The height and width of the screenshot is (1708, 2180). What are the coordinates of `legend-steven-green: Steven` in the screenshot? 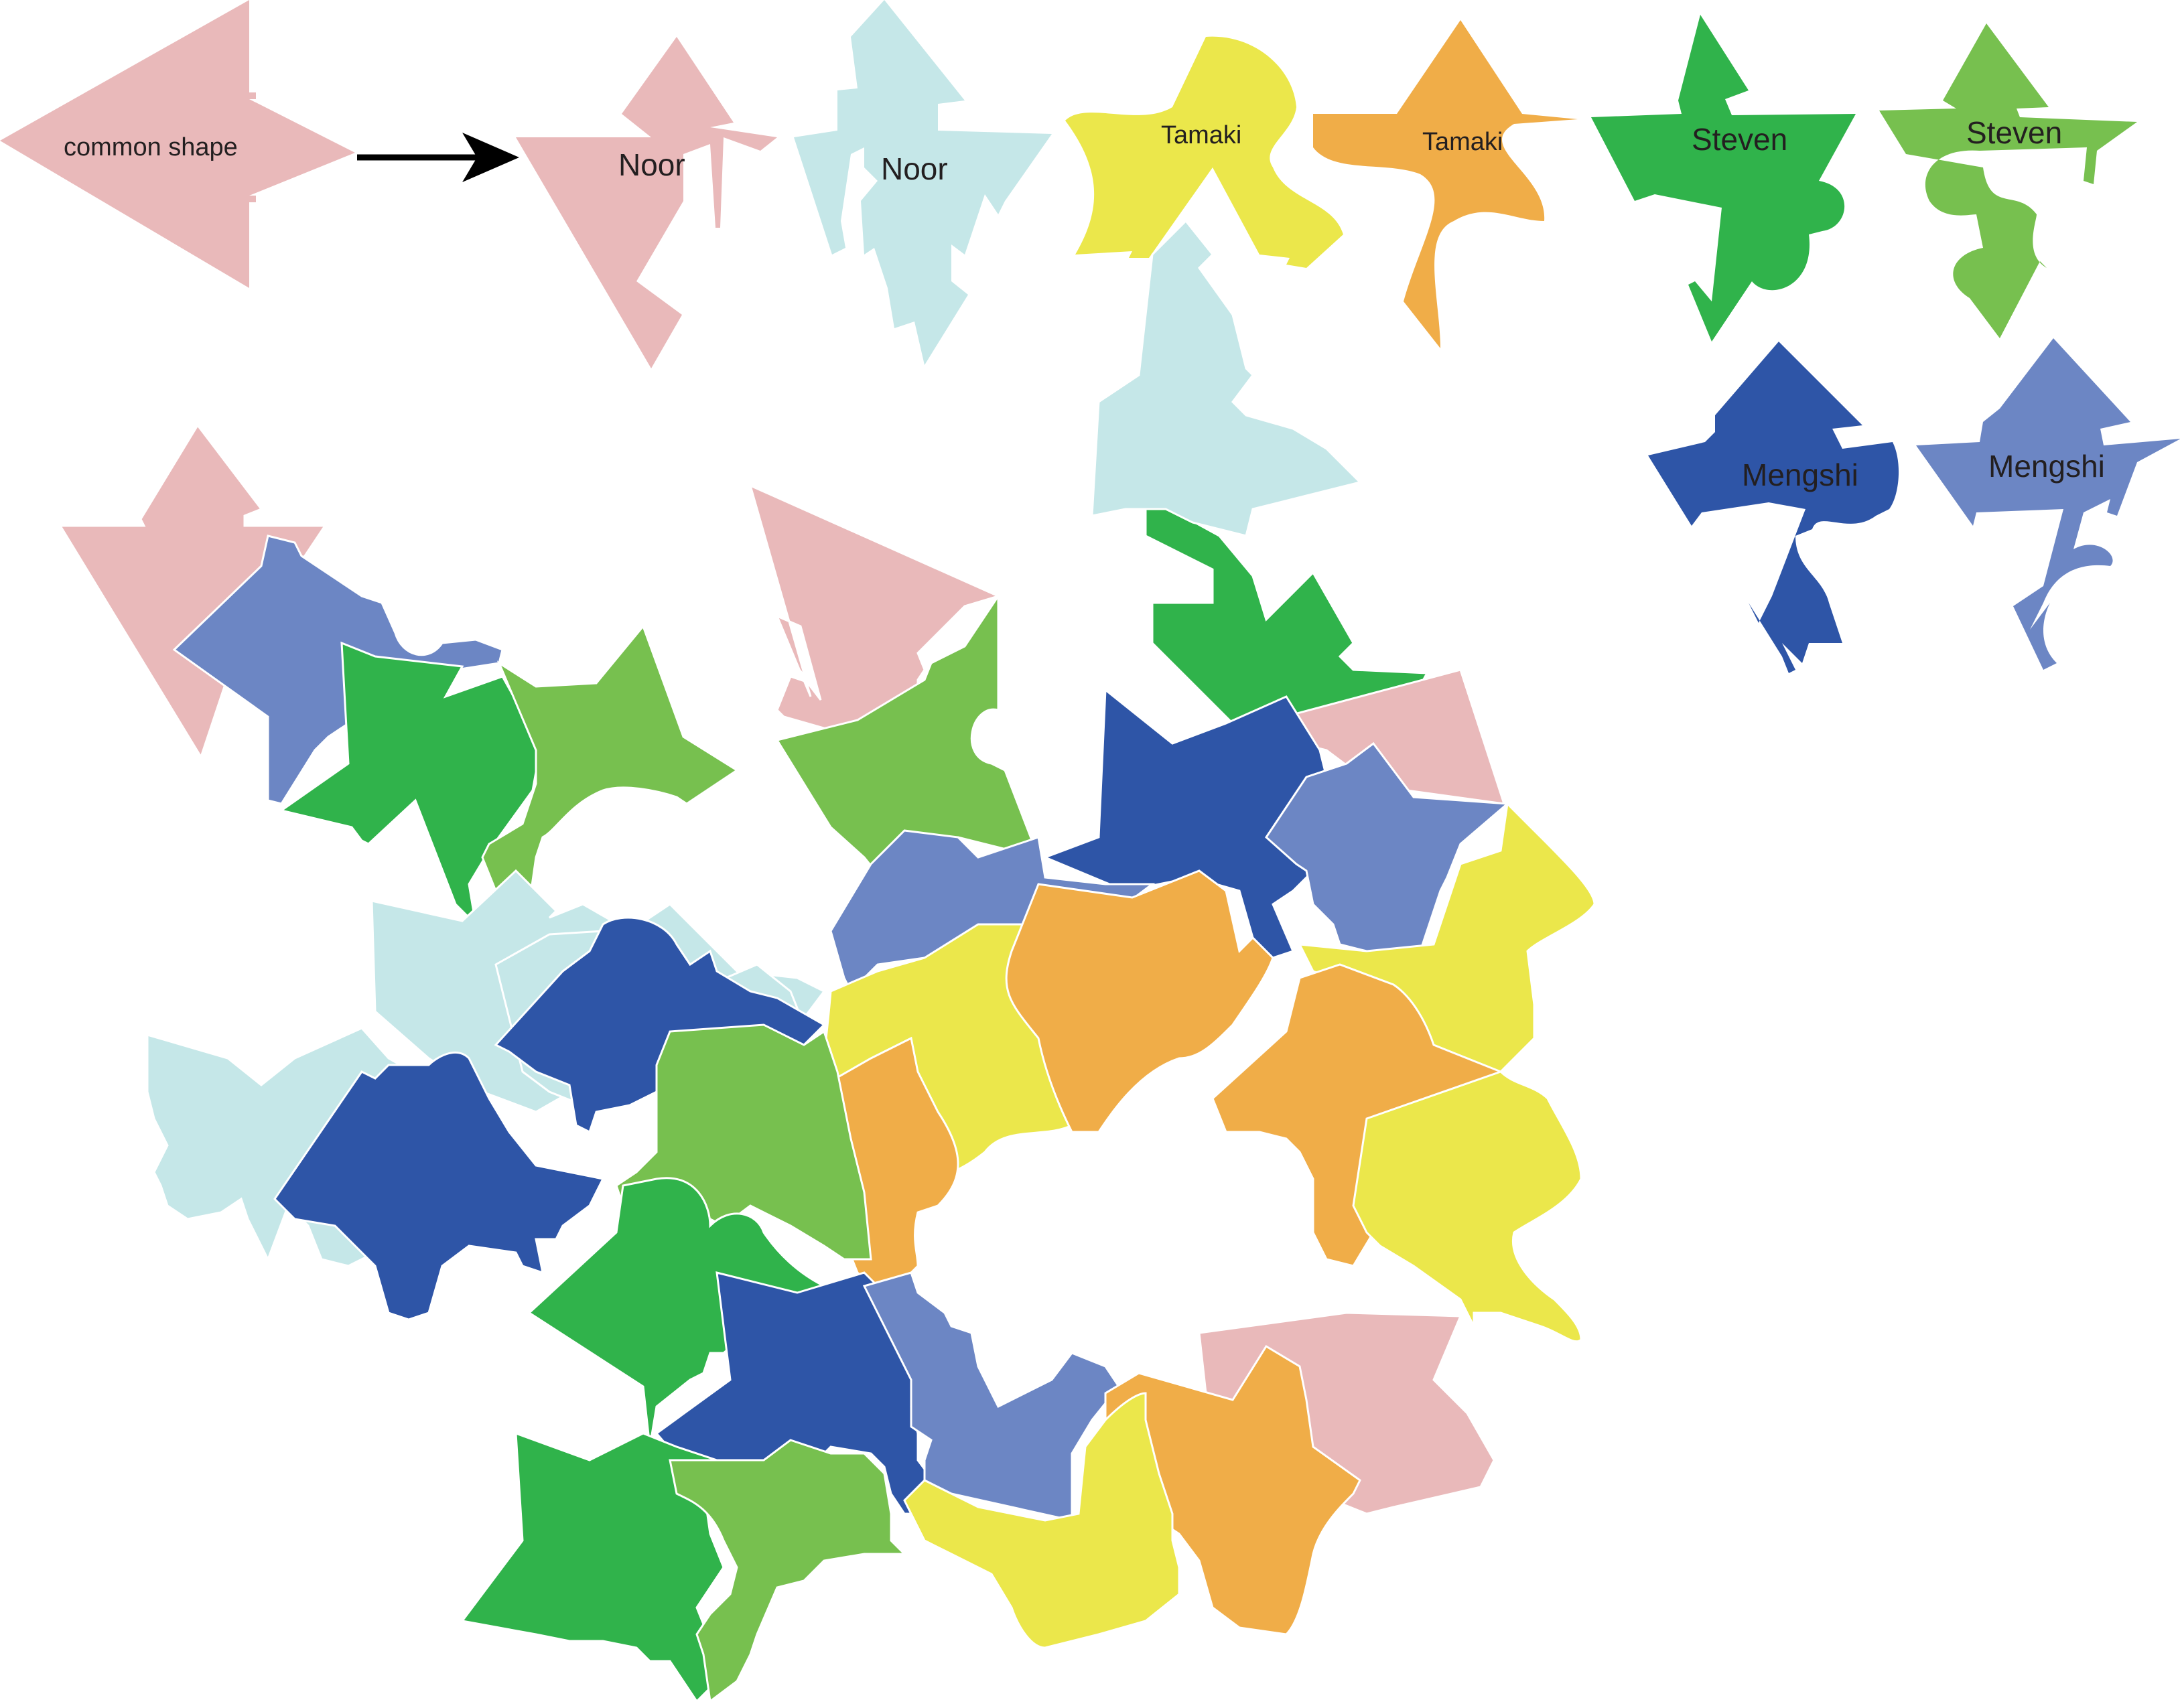 It's located at (1723, 178).